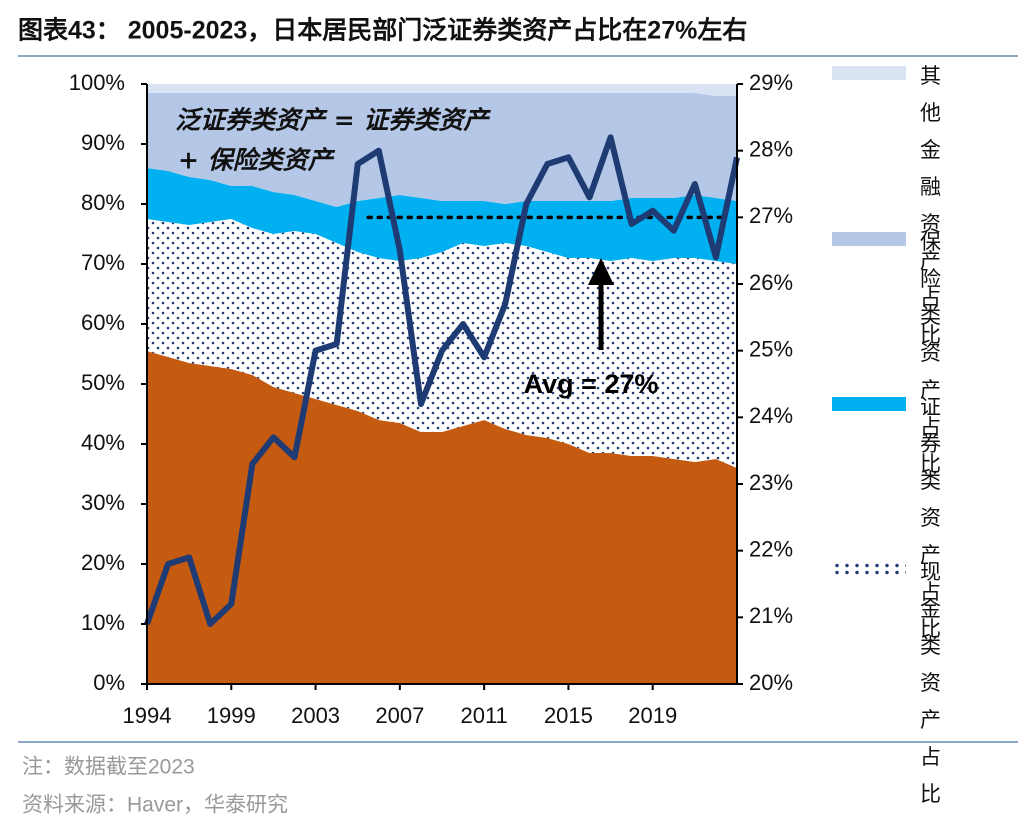 This screenshot has width=1036, height=832. I want to click on legend-label: 保险类资产占比, so click(933, 353).